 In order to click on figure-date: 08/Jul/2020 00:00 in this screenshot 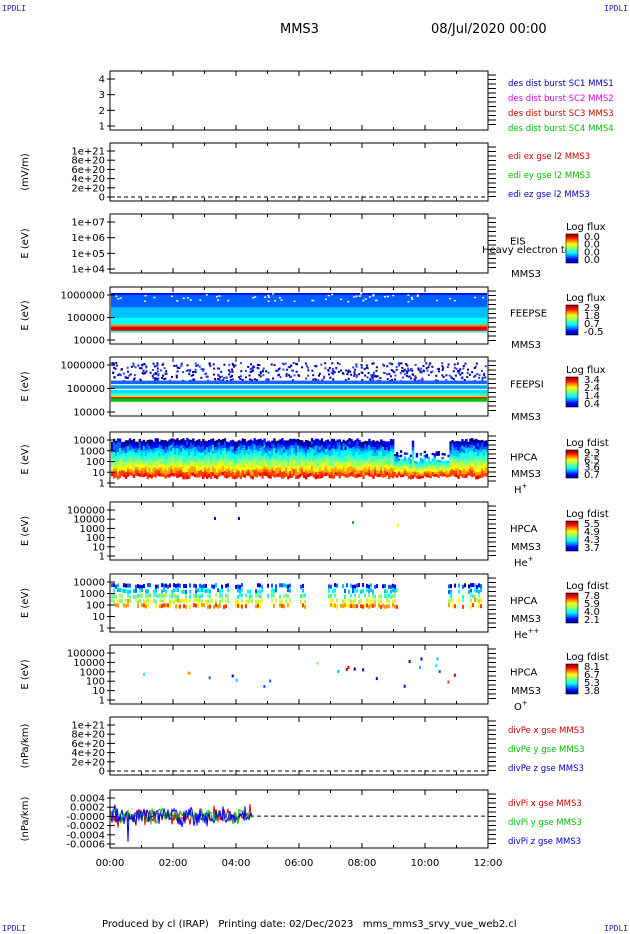, I will do `click(489, 29)`.